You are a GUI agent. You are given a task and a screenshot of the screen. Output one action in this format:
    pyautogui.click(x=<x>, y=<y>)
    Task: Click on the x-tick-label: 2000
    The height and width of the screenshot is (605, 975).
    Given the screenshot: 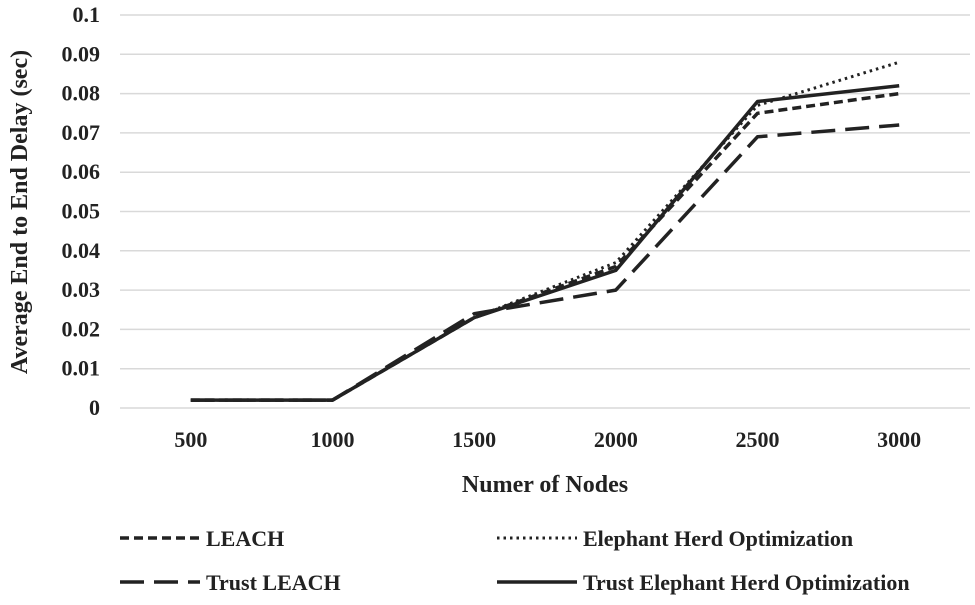 What is the action you would take?
    pyautogui.click(x=616, y=439)
    